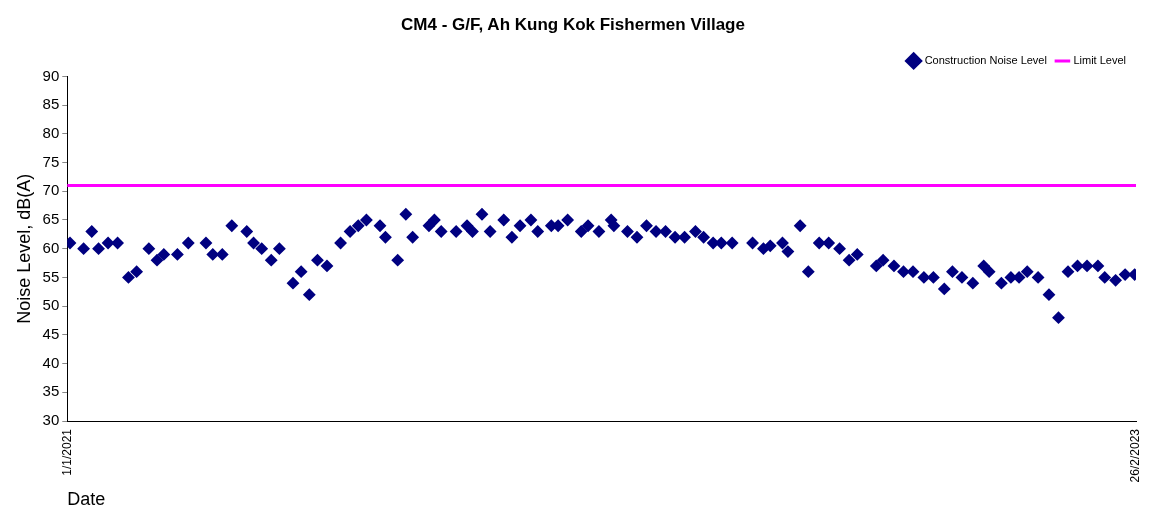  Describe the element at coordinates (51, 305) in the screenshot. I see `y-tick-label: 50` at that location.